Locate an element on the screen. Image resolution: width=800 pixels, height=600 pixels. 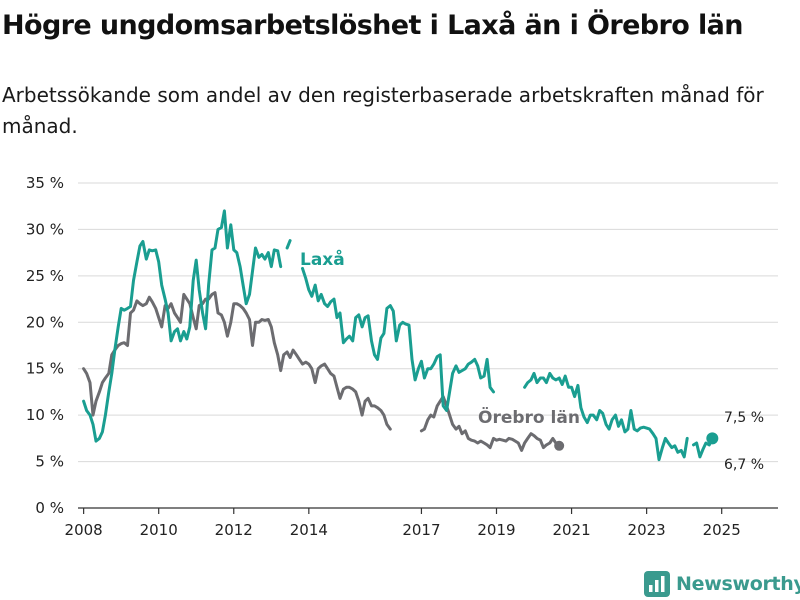
y-tick-label: 5 % is located at coordinates (49, 462).